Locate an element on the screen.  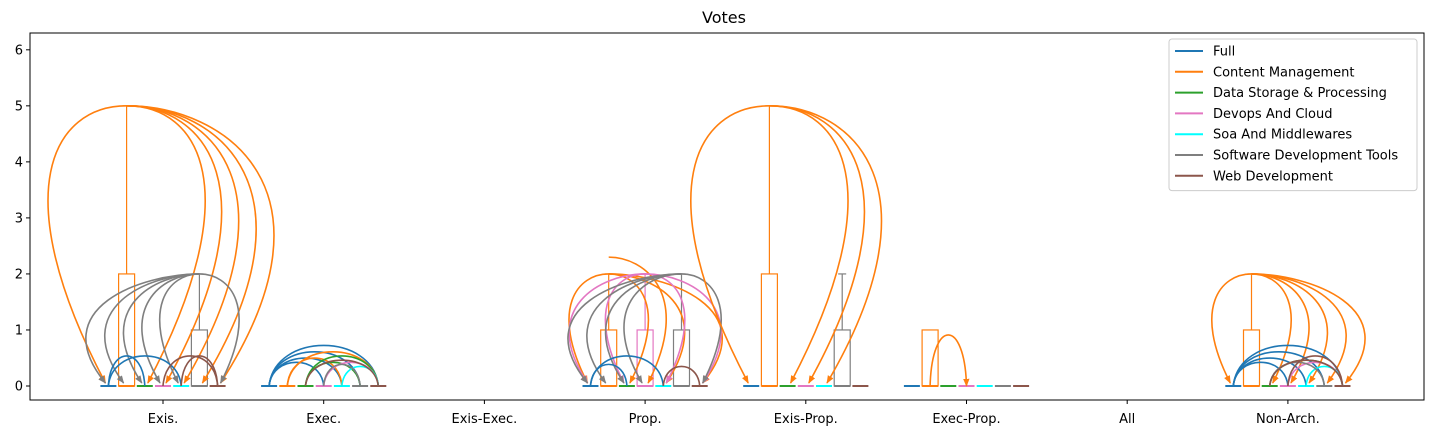
legend-label: Content Management is located at coordinates (1283, 72).